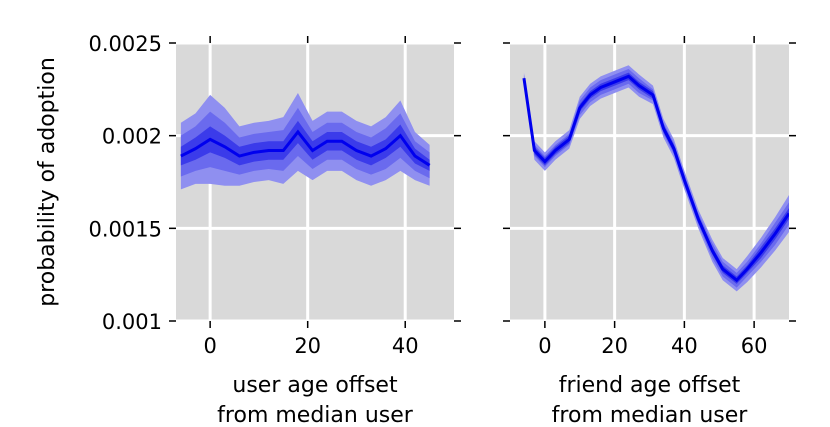  Describe the element at coordinates (650, 385) in the screenshot. I see `x-axis-label-line1: friend age offset` at that location.